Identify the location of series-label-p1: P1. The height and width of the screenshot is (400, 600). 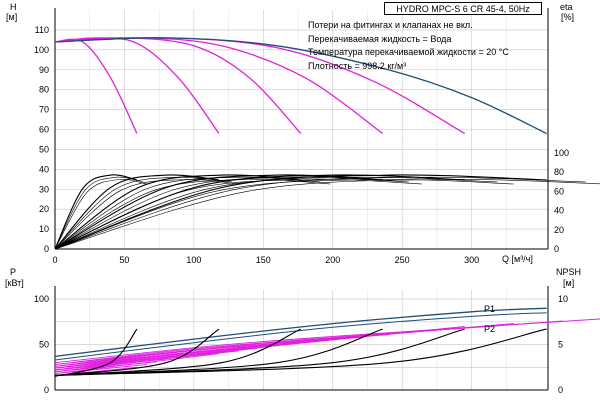
(489, 309).